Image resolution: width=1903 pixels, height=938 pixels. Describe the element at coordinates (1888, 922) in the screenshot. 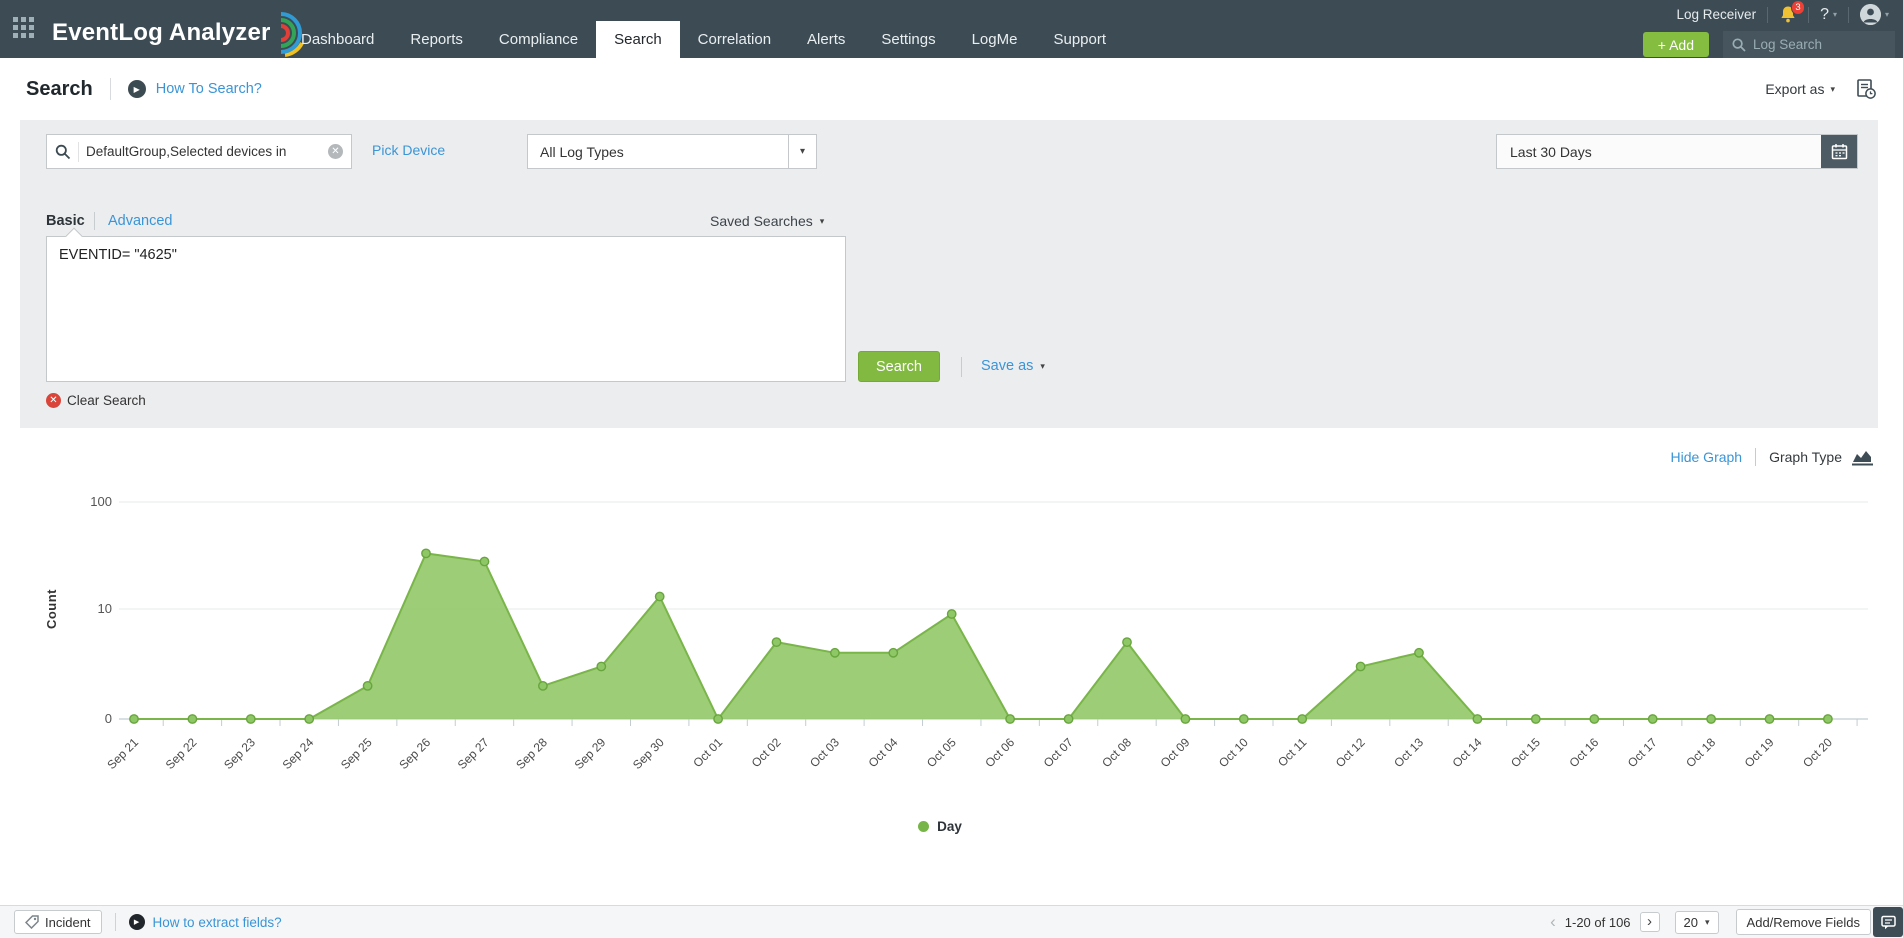

I see `feedback-chat-icon` at that location.